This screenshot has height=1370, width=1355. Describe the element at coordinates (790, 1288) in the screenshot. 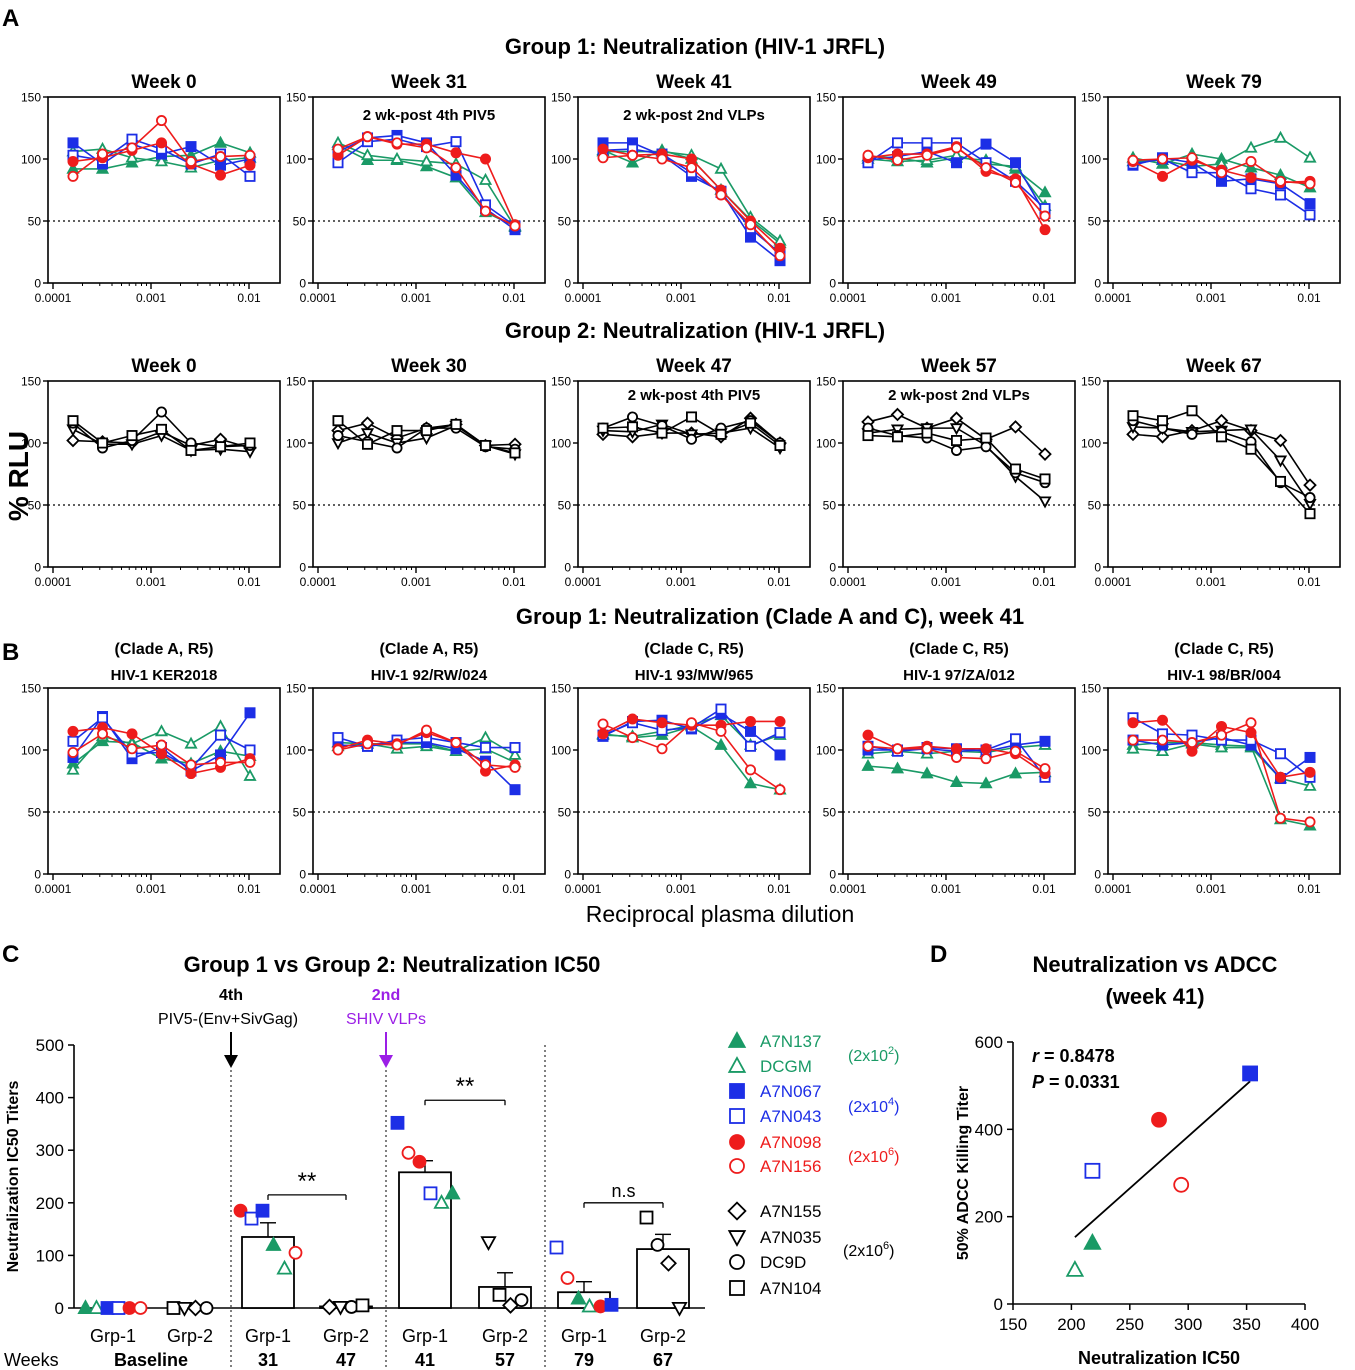

I see `legend-label-A7N104: A7N104` at that location.